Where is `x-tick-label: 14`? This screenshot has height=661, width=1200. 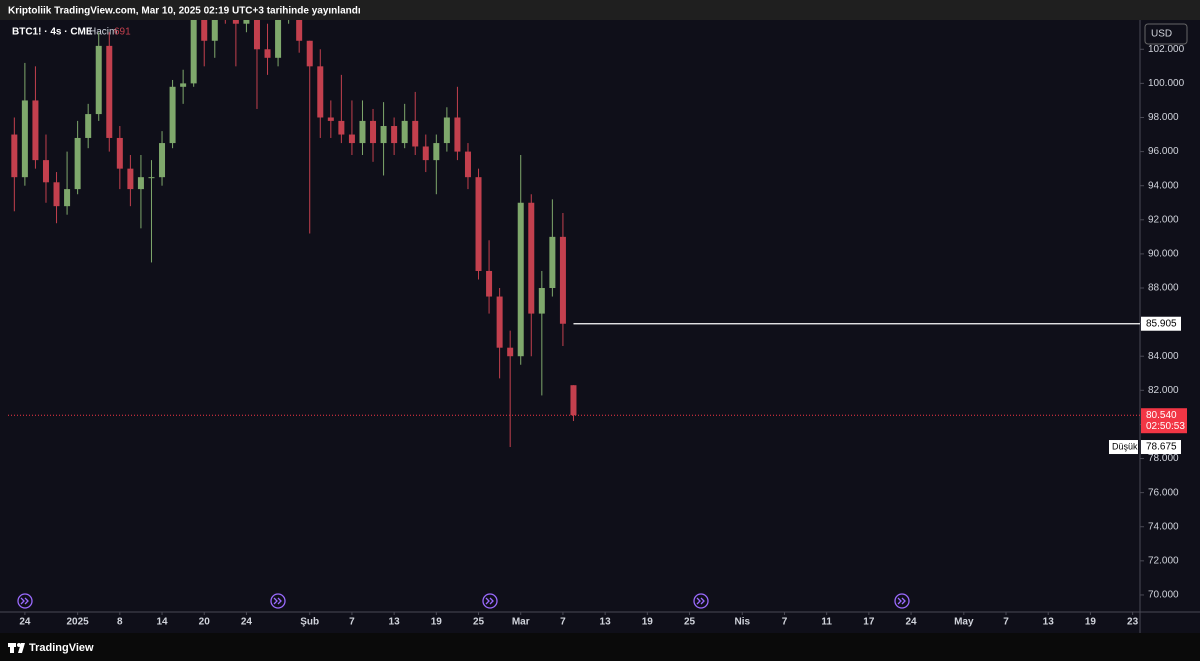 x-tick-label: 14 is located at coordinates (162, 622).